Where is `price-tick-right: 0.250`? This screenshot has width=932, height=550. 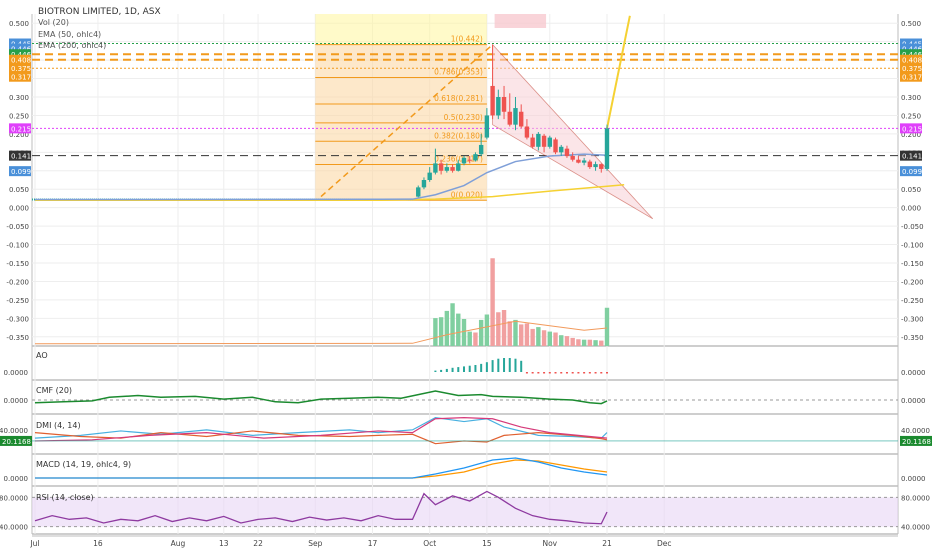
price-tick-right: 0.250 is located at coordinates (911, 116).